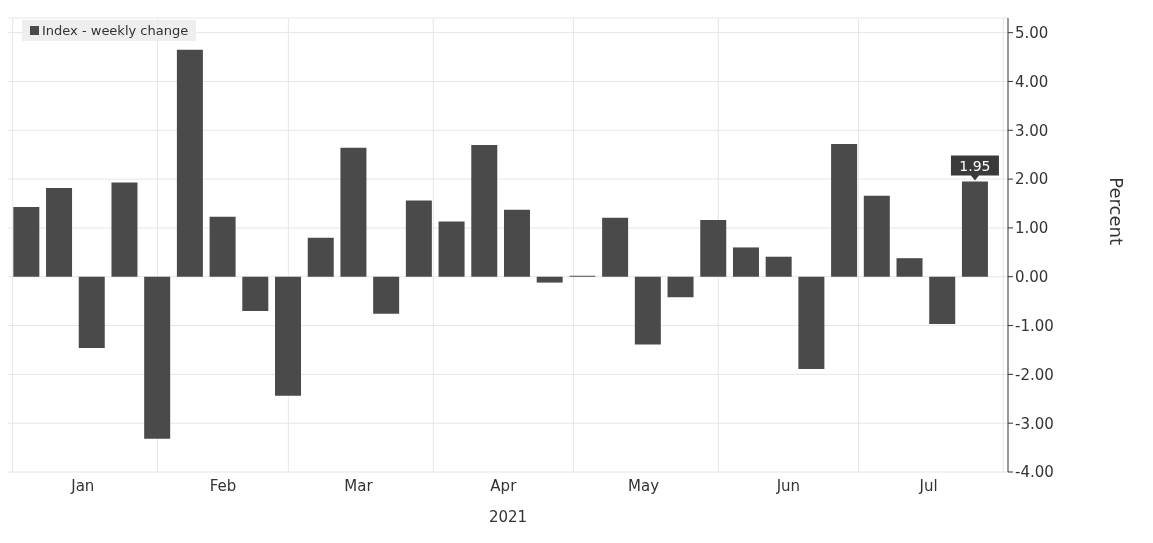 The height and width of the screenshot is (543, 1153). Describe the element at coordinates (1034, 423) in the screenshot. I see `y-tick-label: -3.00` at that location.